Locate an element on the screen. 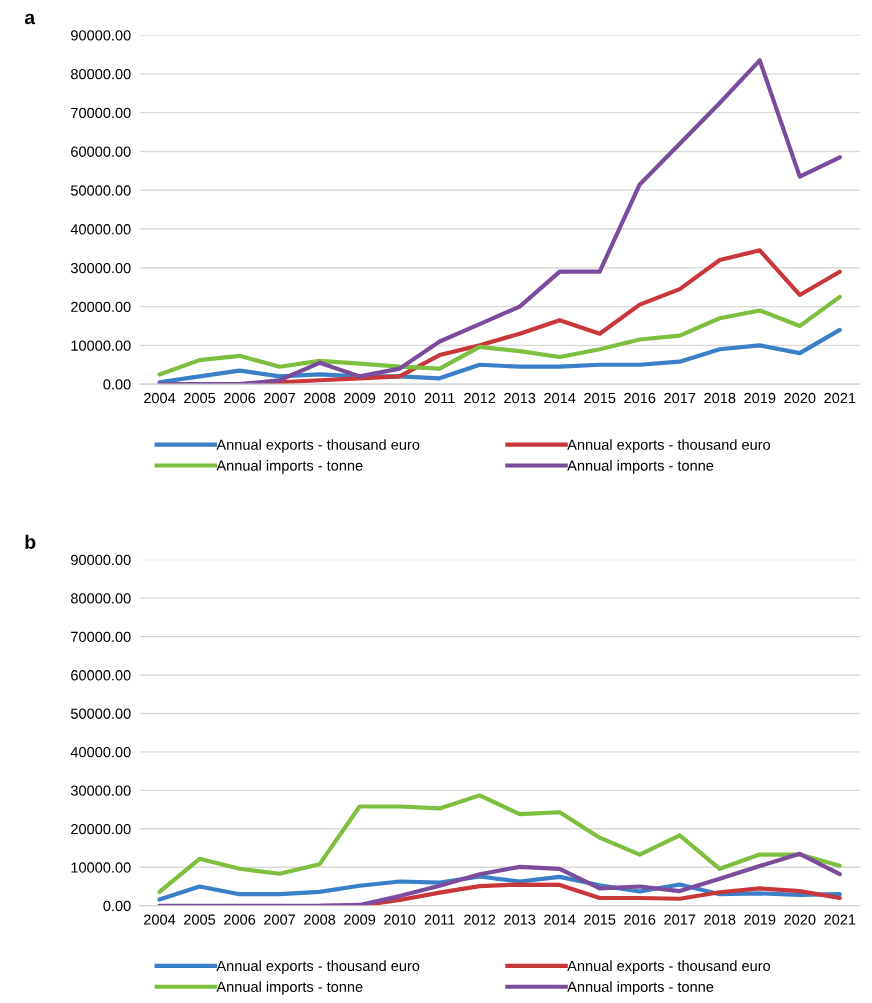 This screenshot has width=872, height=1003. chart-title: a is located at coordinates (30, 19).